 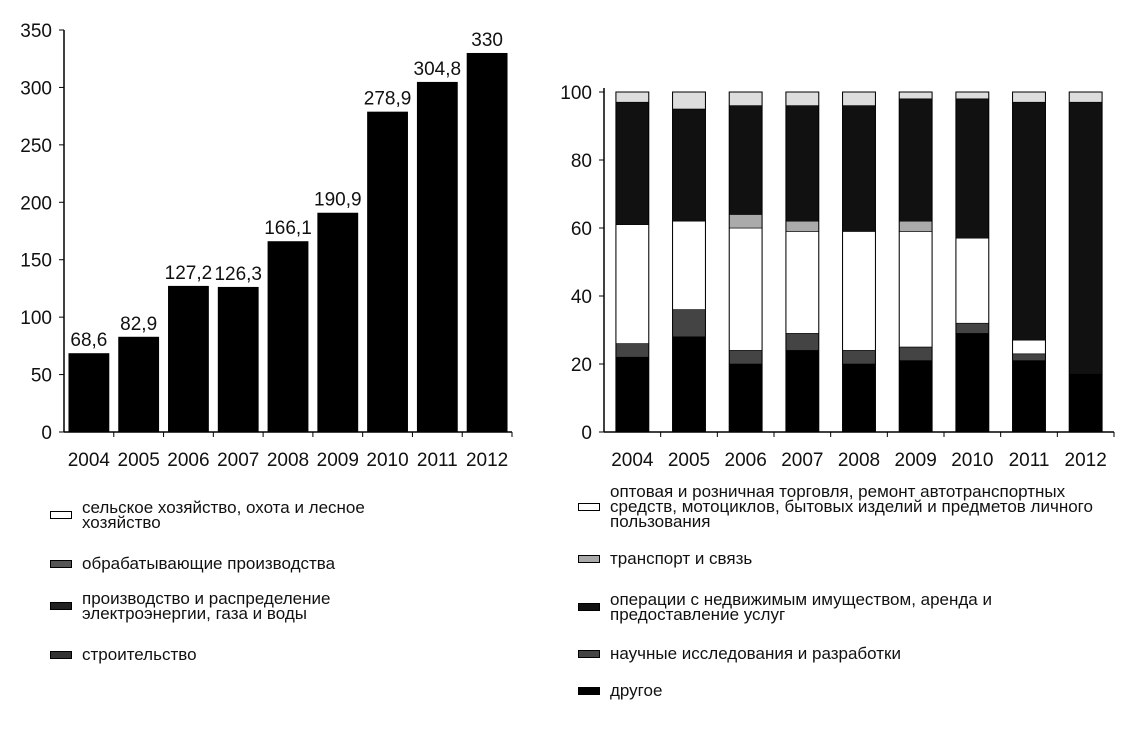 I want to click on right-x-tick-label: 2012, so click(x=1086, y=460).